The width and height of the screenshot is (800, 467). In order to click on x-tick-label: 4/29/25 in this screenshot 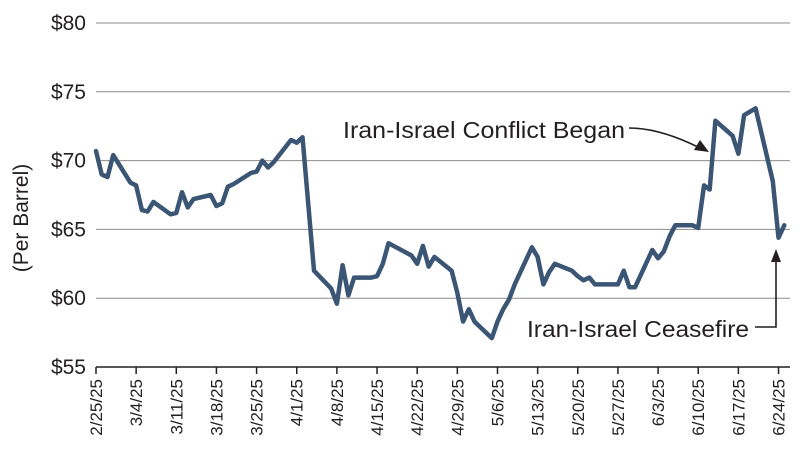, I will do `click(457, 407)`.